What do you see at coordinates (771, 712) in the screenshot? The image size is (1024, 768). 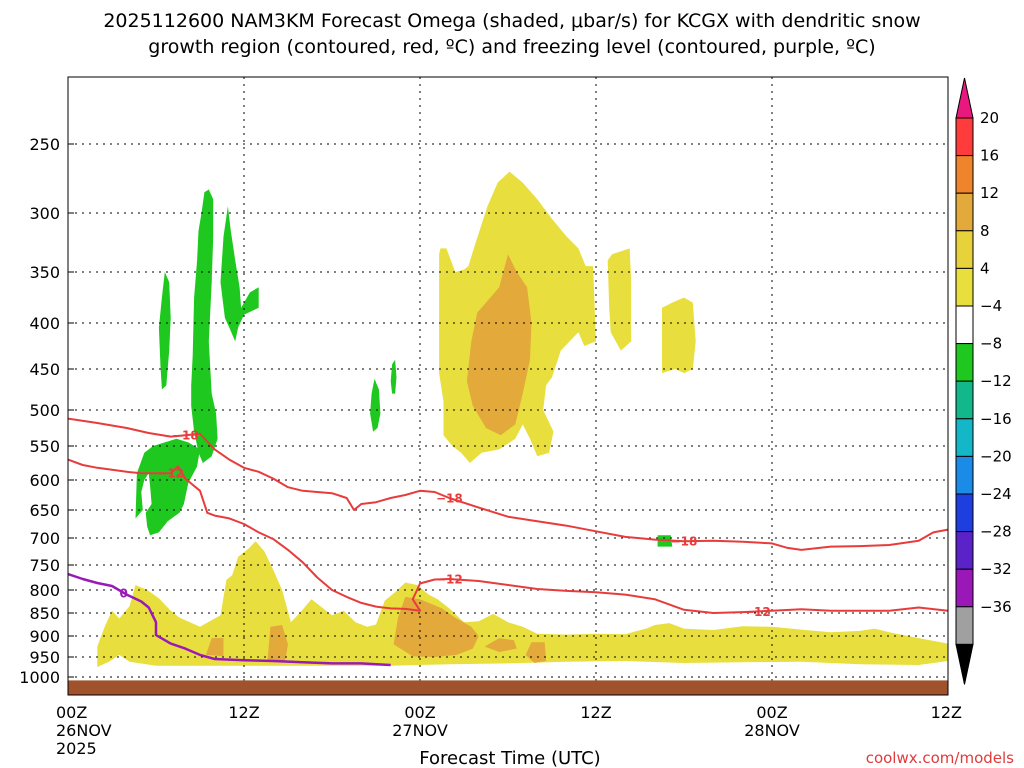 I see `x-tick-4: 00Z` at bounding box center [771, 712].